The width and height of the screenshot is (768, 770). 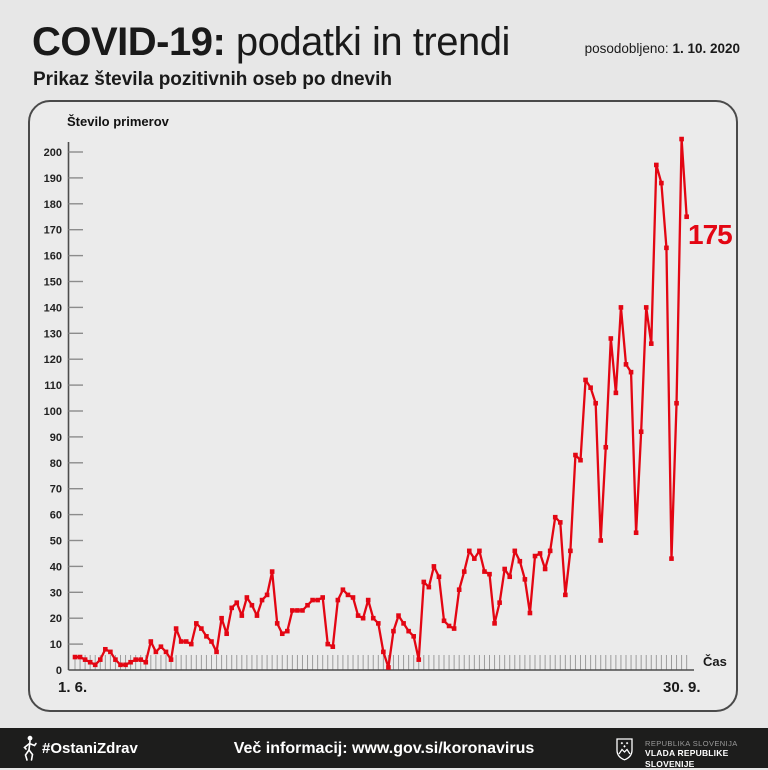 I want to click on y-tick-label: 160, so click(x=53, y=257).